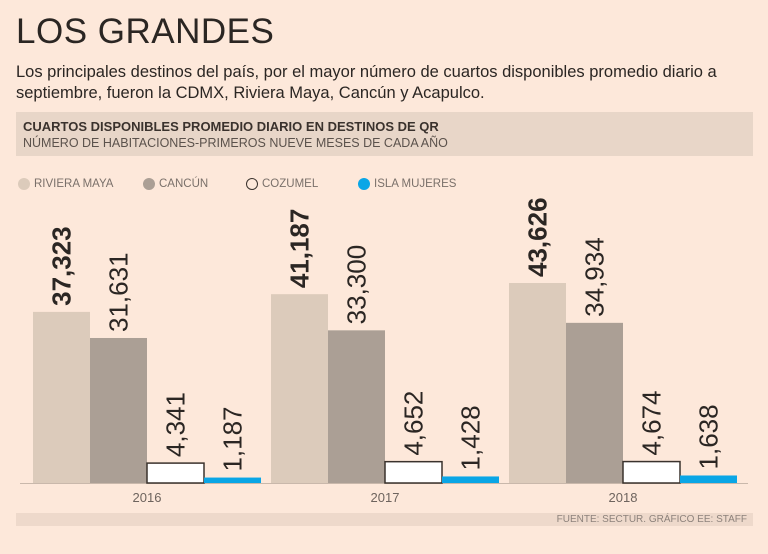 The image size is (768, 554). I want to click on bar-riviera-maya-2018, so click(537, 383).